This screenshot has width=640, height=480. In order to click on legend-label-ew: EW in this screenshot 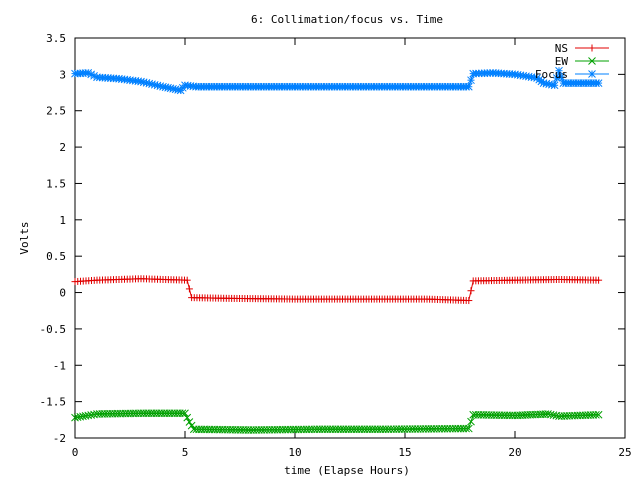, I will do `click(562, 61)`.